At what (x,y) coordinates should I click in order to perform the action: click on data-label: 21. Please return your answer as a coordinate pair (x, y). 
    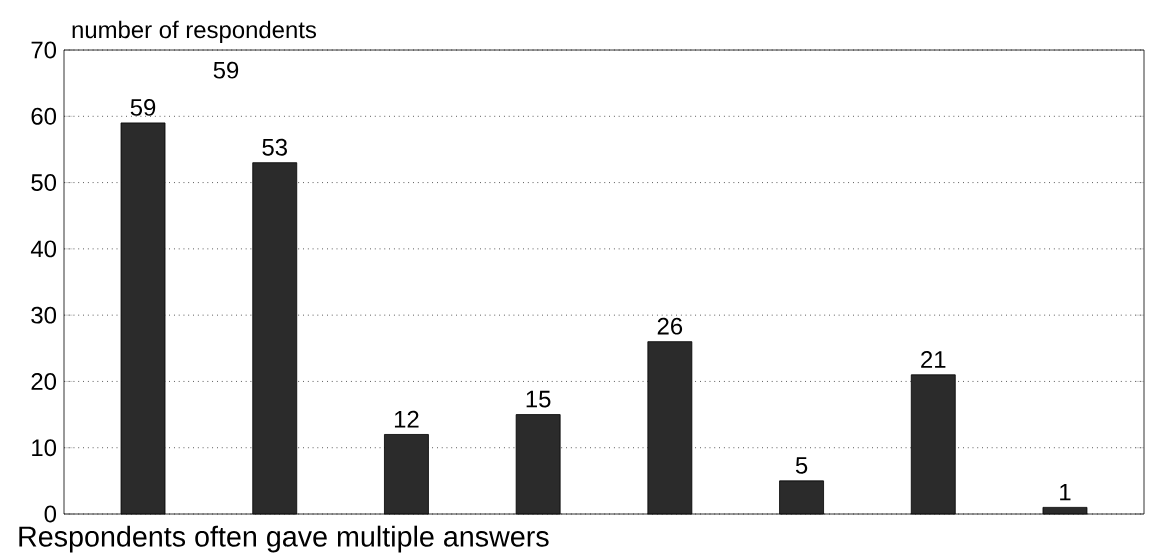
    Looking at the image, I should click on (933, 359).